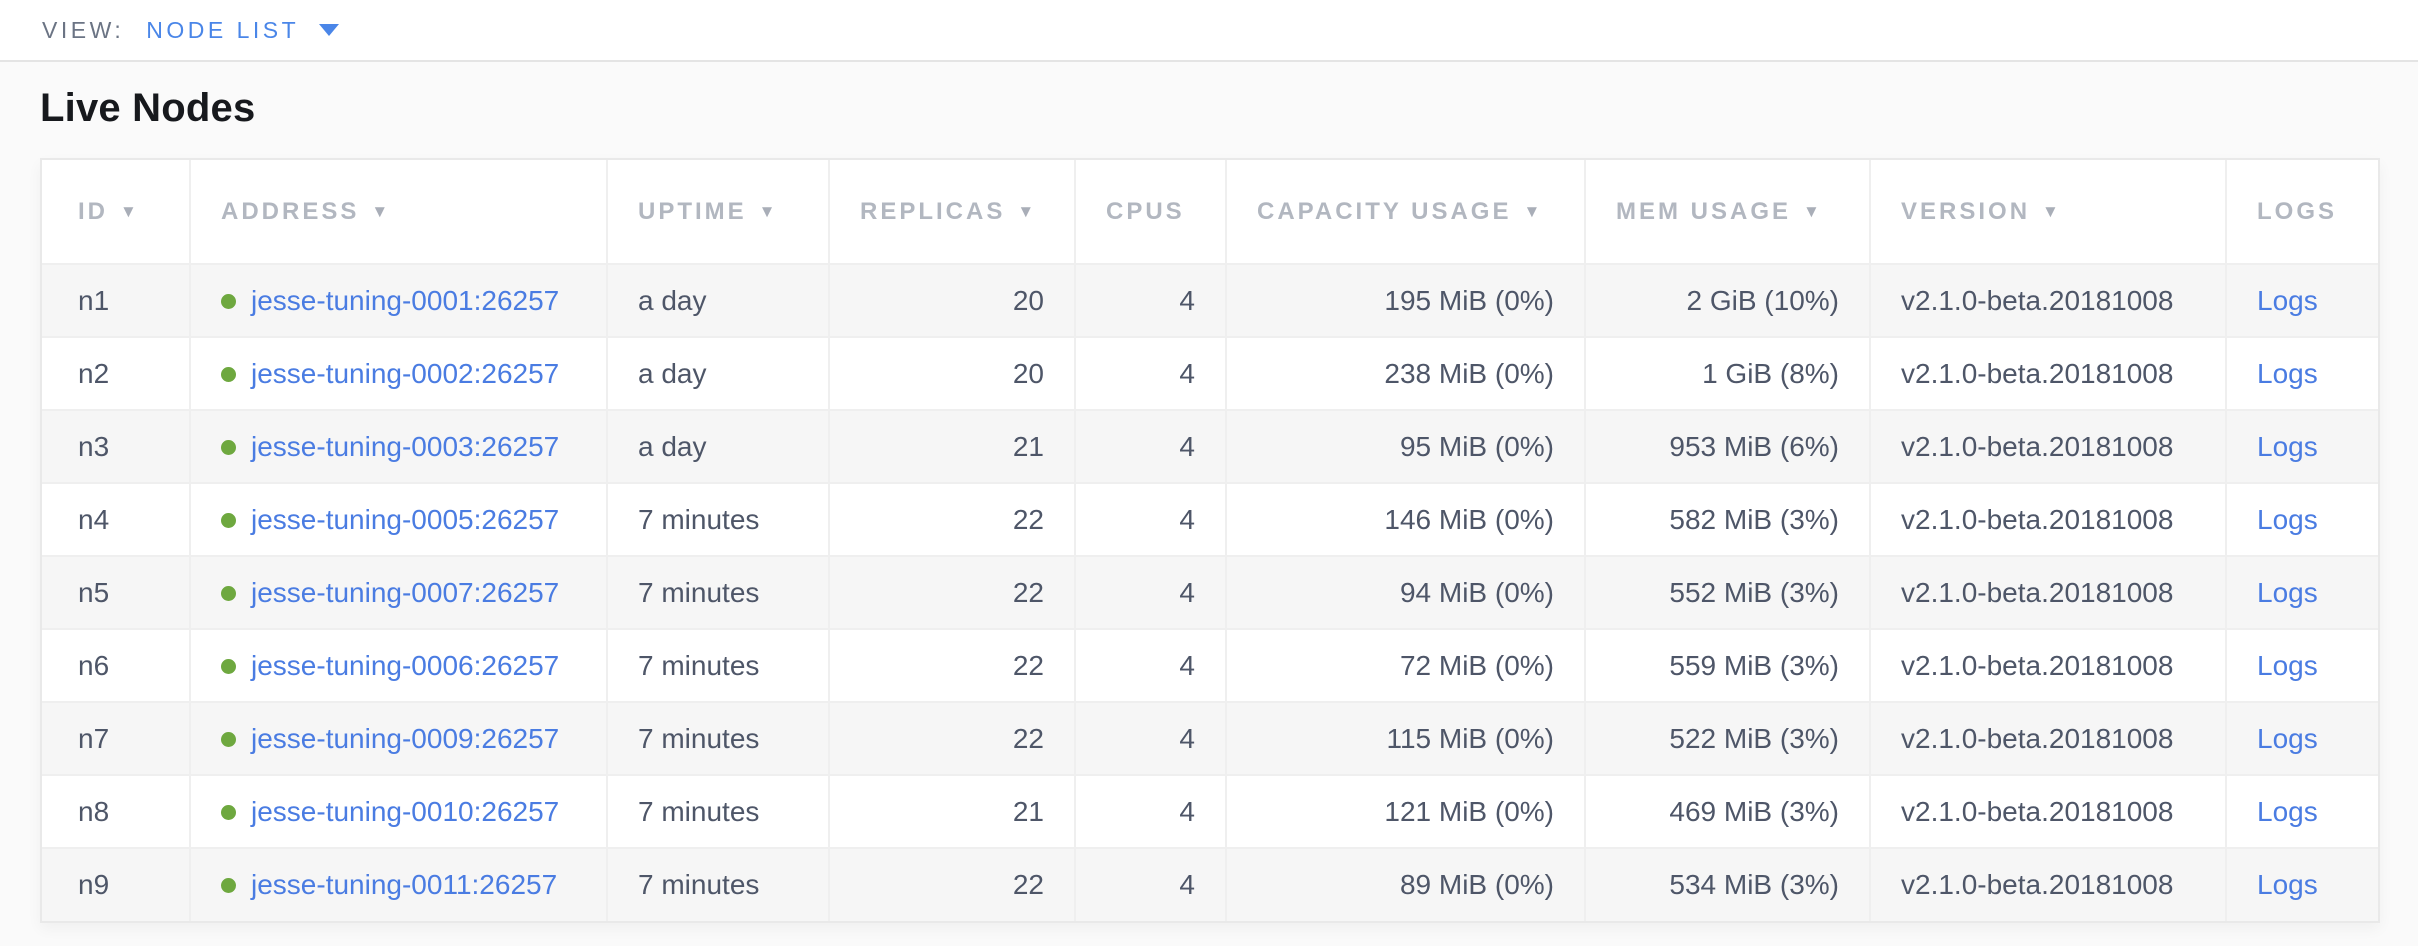 Image resolution: width=2418 pixels, height=946 pixels. Describe the element at coordinates (933, 211) in the screenshot. I see `column-label: REPLICAS` at that location.